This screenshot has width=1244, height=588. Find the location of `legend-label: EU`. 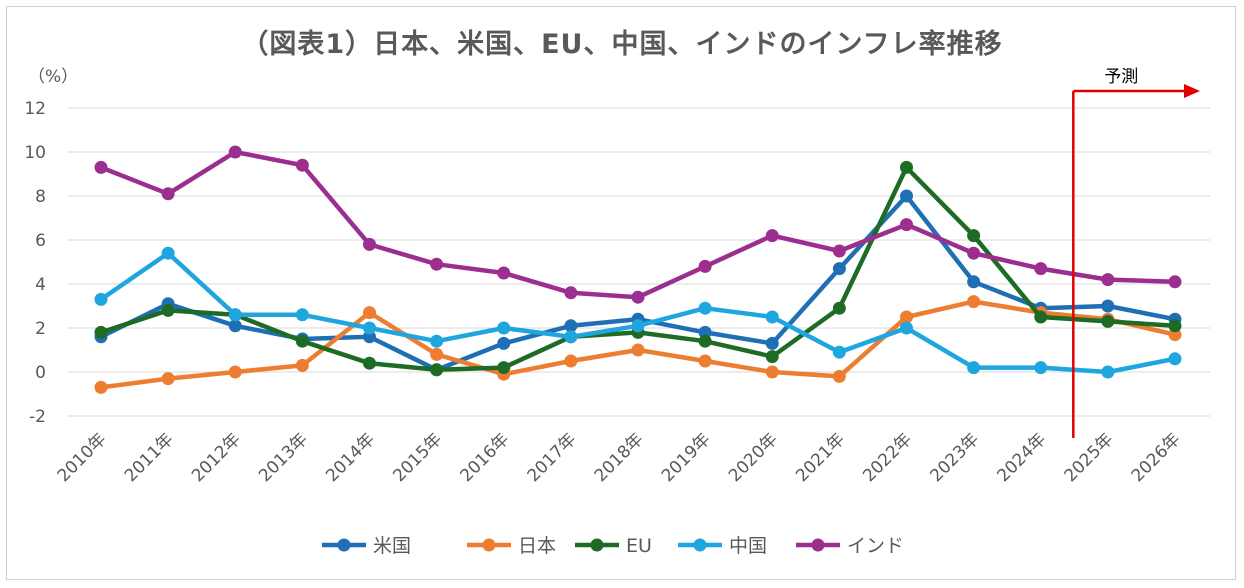

legend-label: EU is located at coordinates (639, 546).